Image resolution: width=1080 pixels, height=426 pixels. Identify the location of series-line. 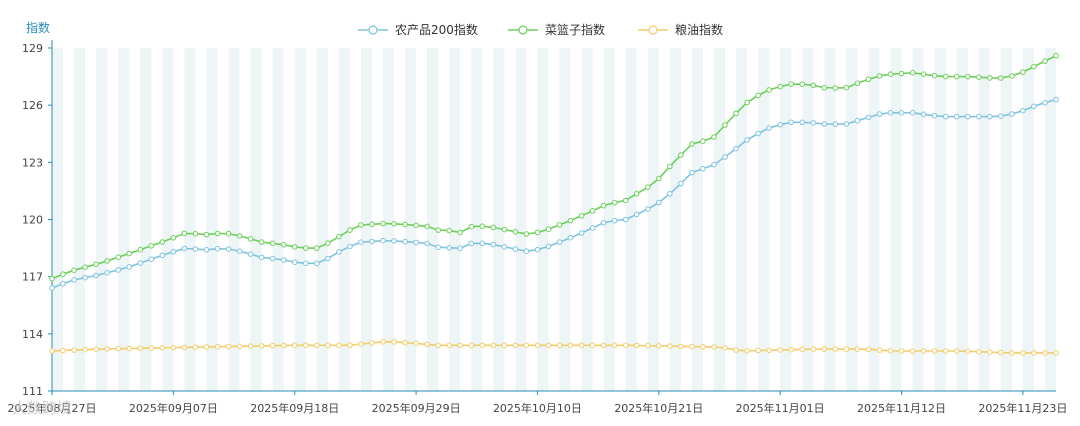
(553, 347).